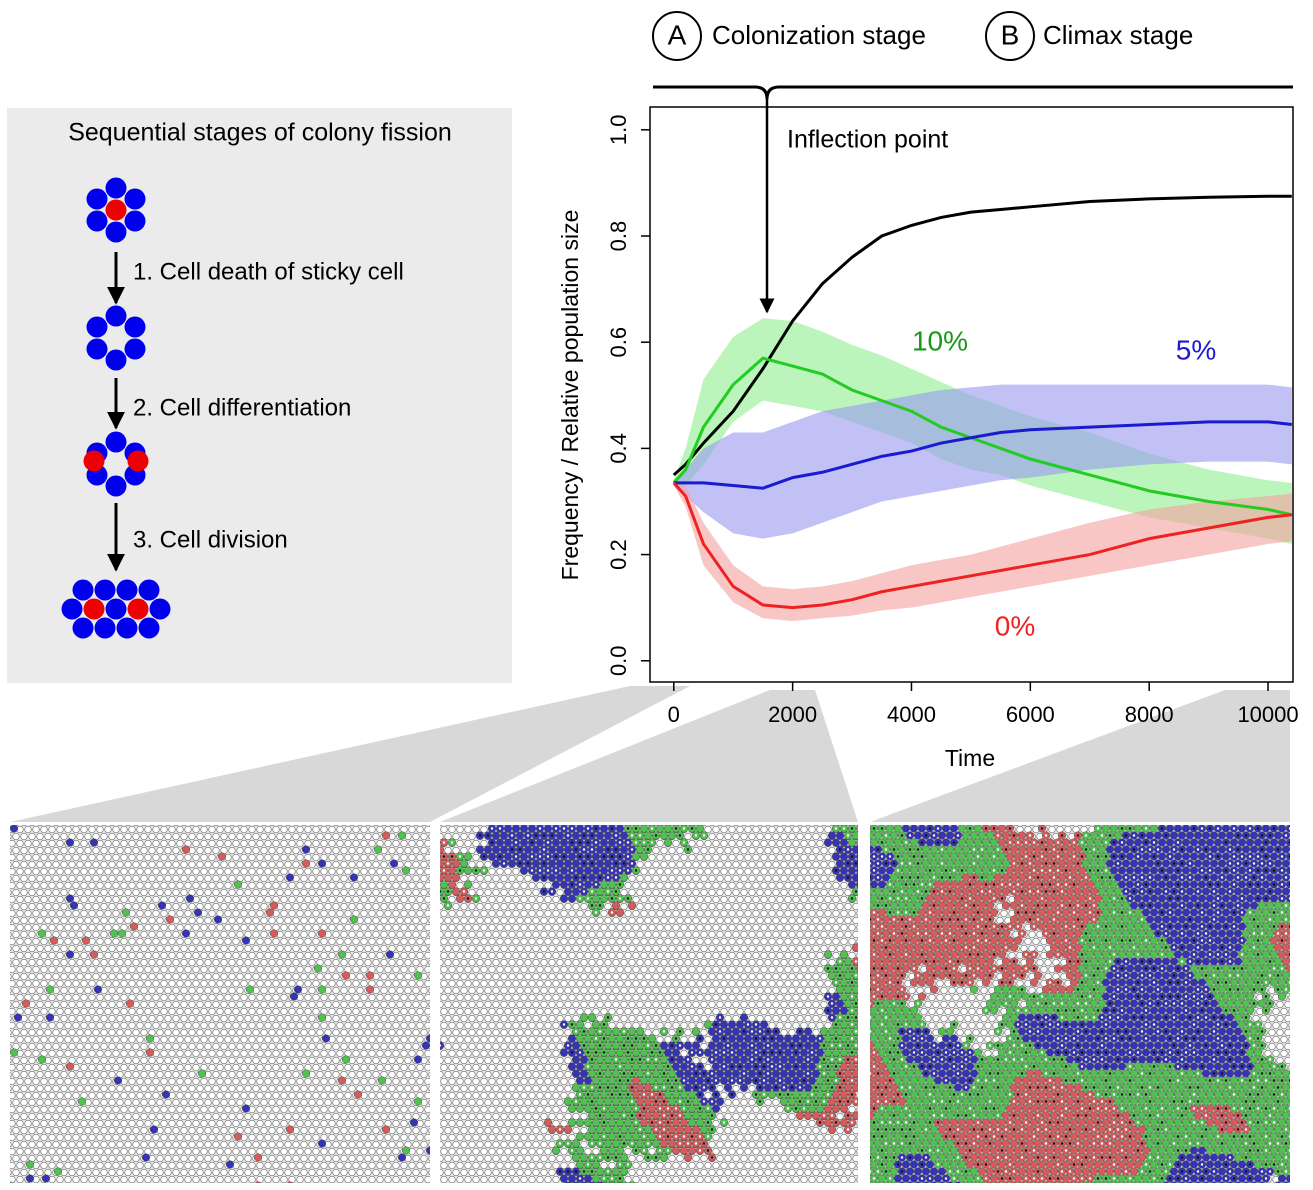 This screenshot has width=1313, height=1190. What do you see at coordinates (940, 340) in the screenshot?
I see `series-label: 10%` at bounding box center [940, 340].